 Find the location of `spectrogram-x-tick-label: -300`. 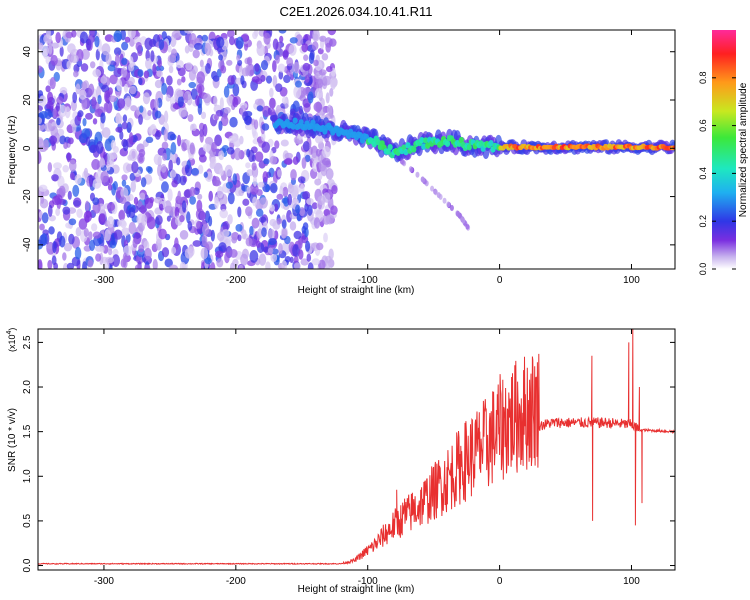

spectrogram-x-tick-label: -300 is located at coordinates (104, 280).